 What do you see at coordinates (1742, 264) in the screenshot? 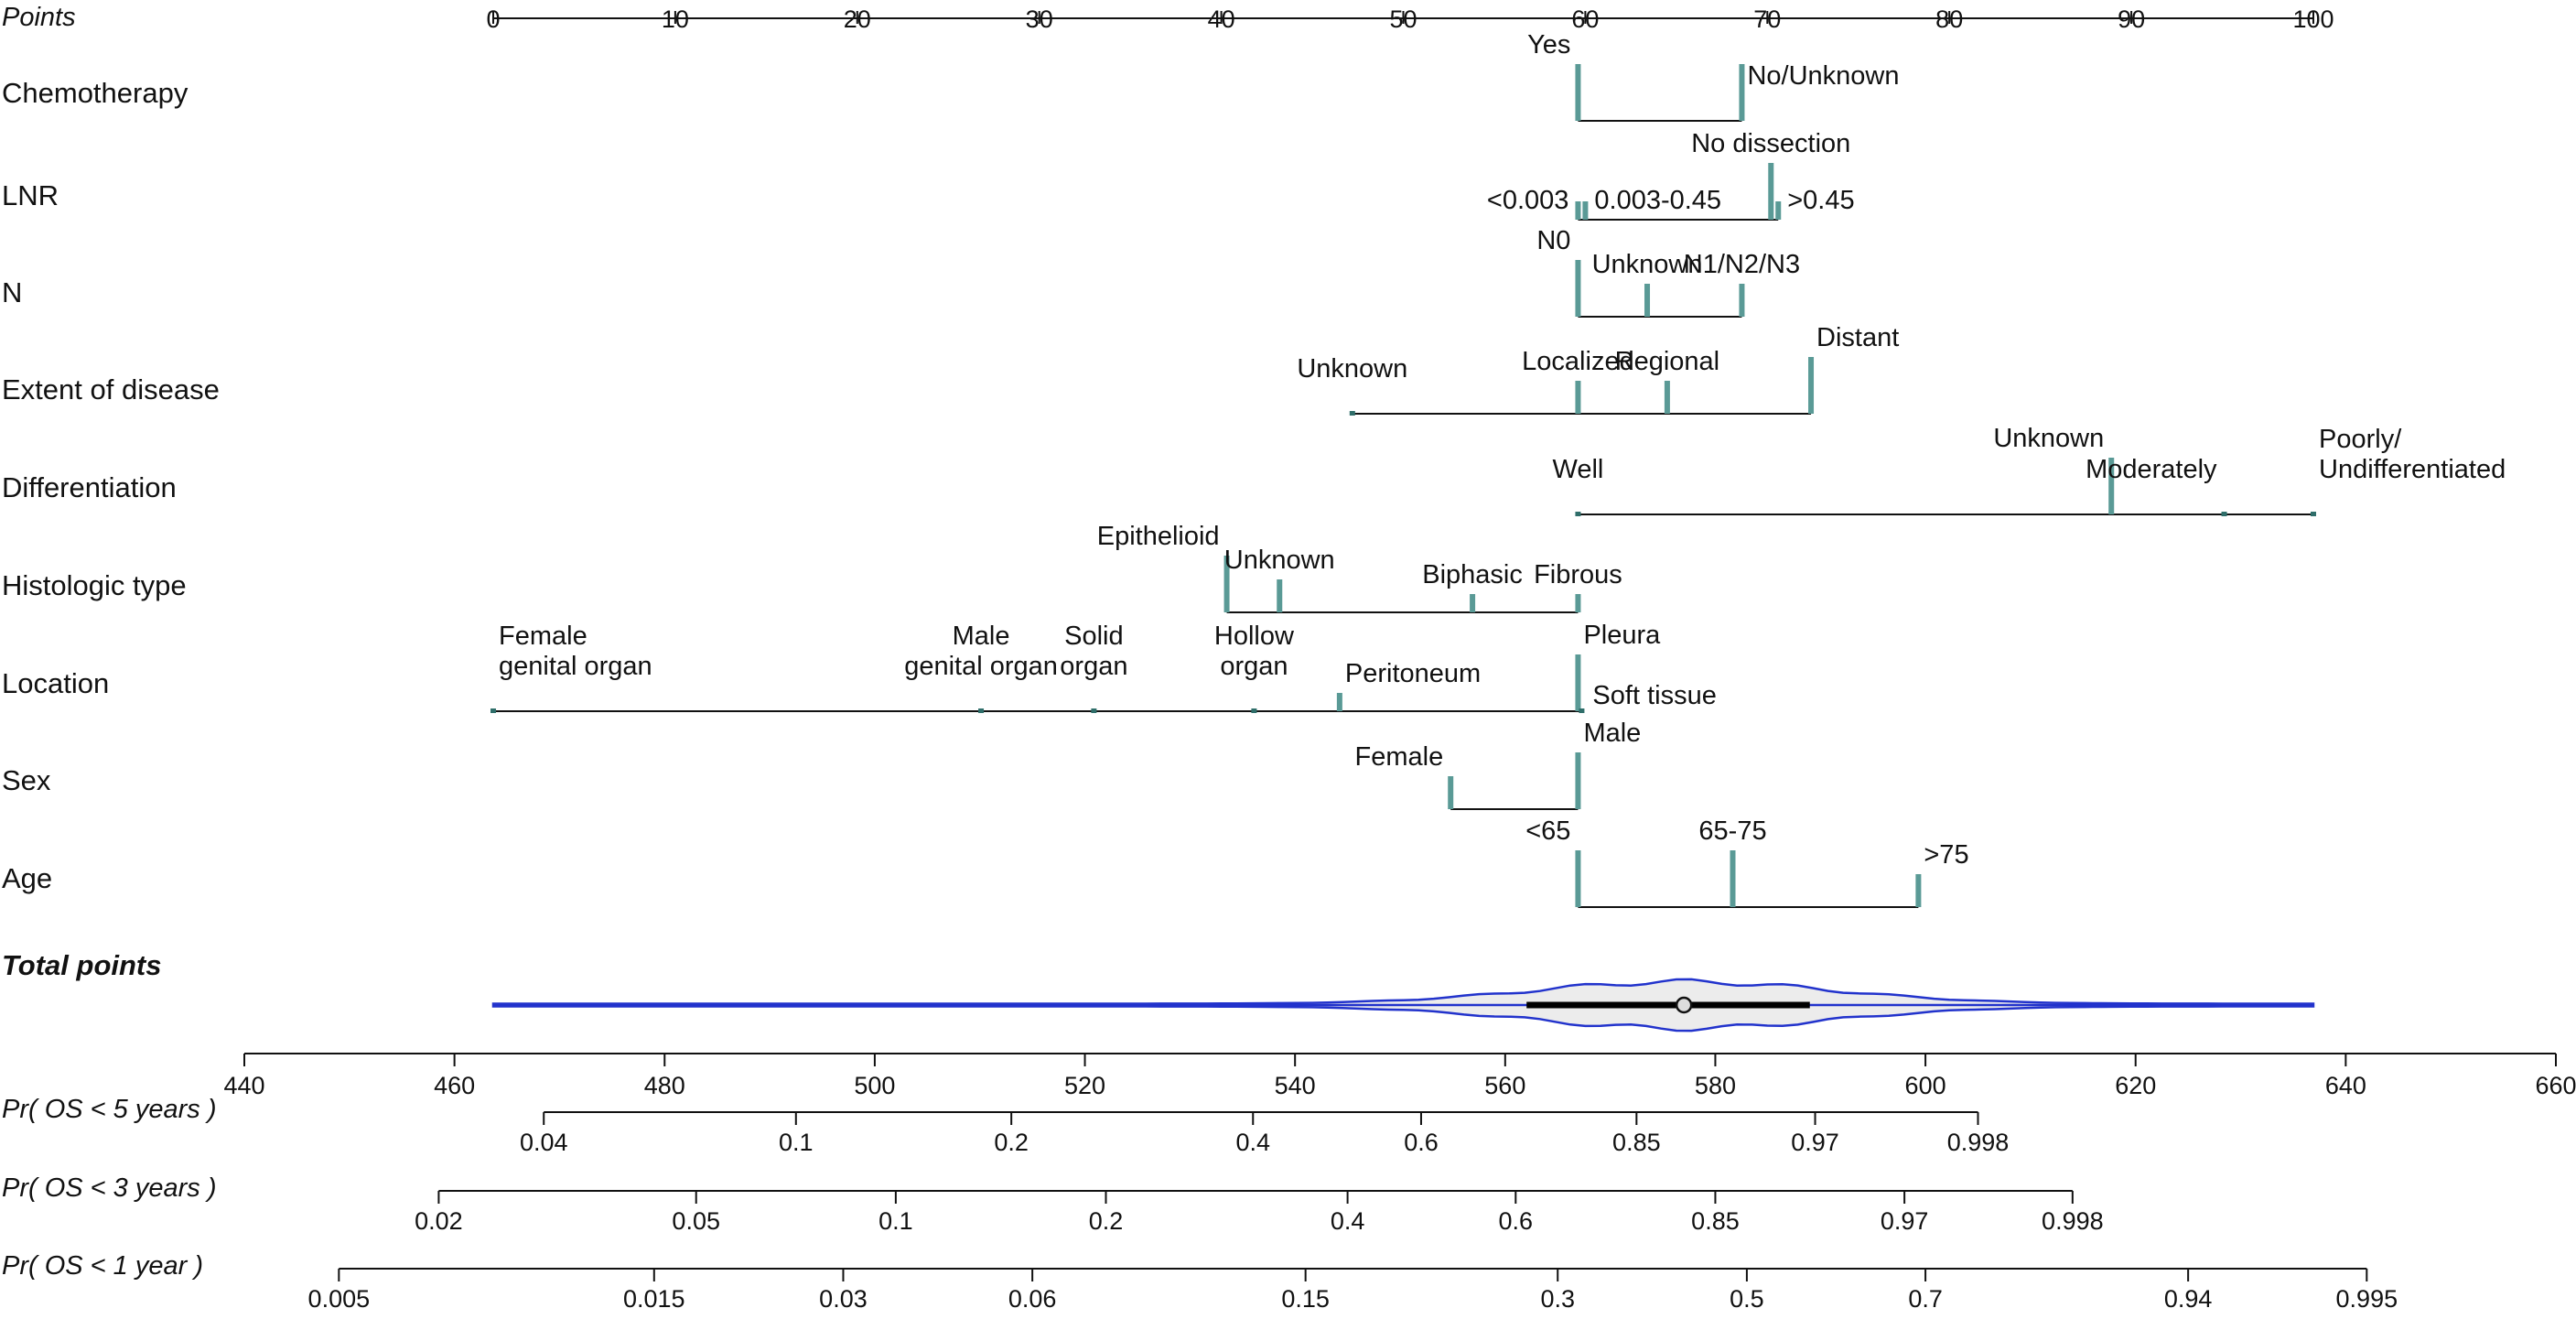
I see `level-label: N1/N2/N3` at bounding box center [1742, 264].